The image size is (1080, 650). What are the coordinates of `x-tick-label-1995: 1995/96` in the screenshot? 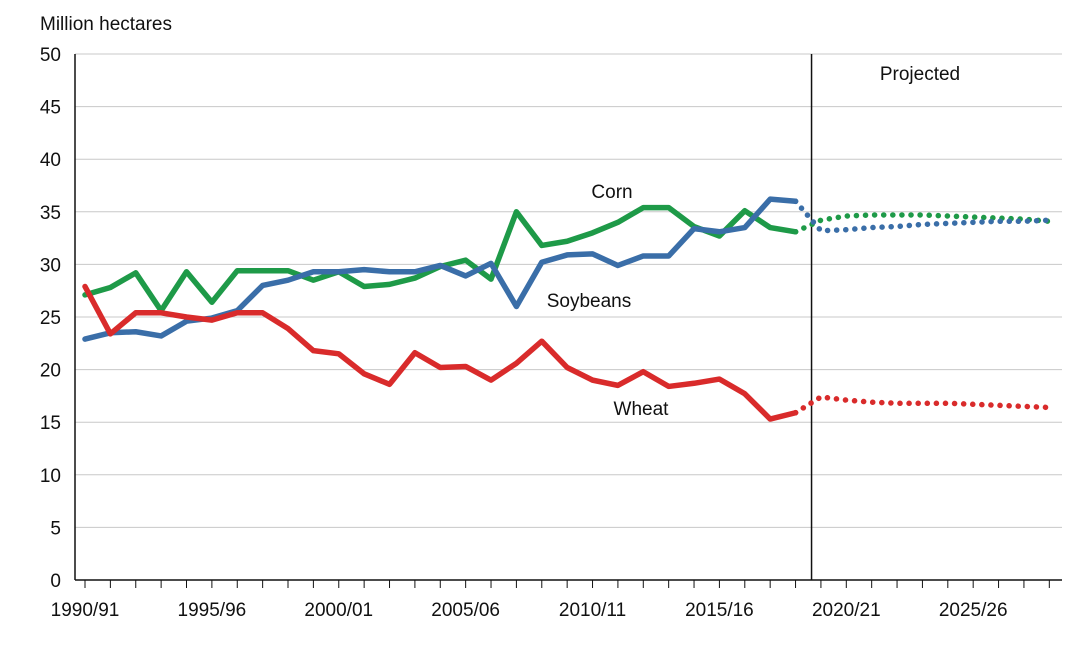 It's located at (212, 610).